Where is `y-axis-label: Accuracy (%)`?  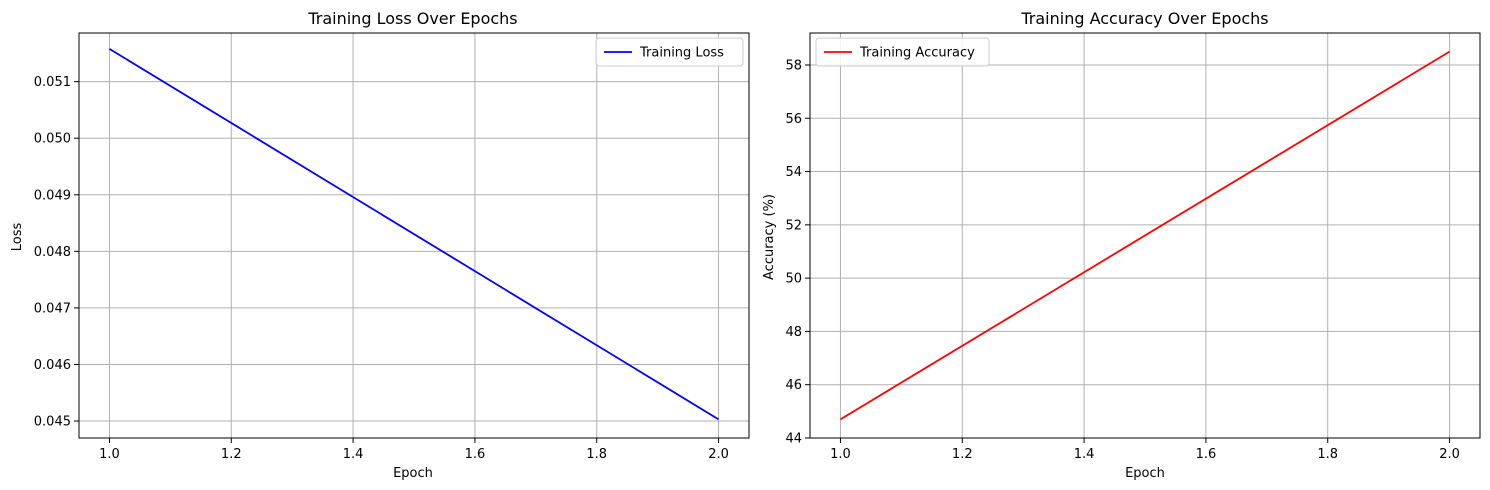
y-axis-label: Accuracy (%) is located at coordinates (769, 237).